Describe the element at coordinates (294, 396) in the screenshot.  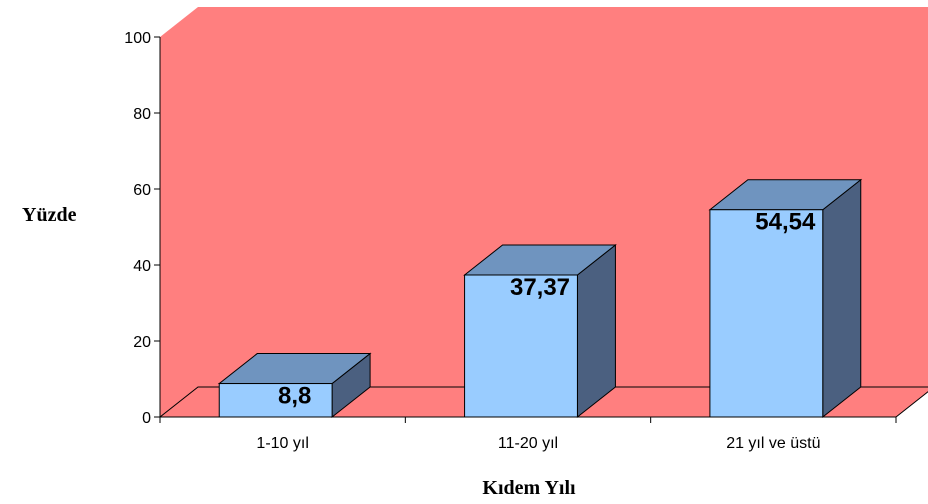
I see `data-label: 8,8` at that location.